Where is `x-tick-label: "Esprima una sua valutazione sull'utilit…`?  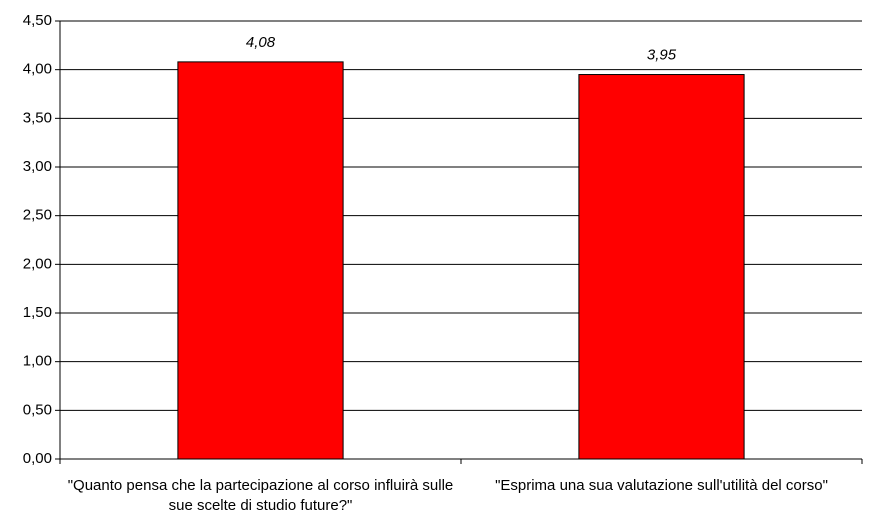
x-tick-label: "Esprima una sua valutazione sull'utilit… is located at coordinates (661, 485).